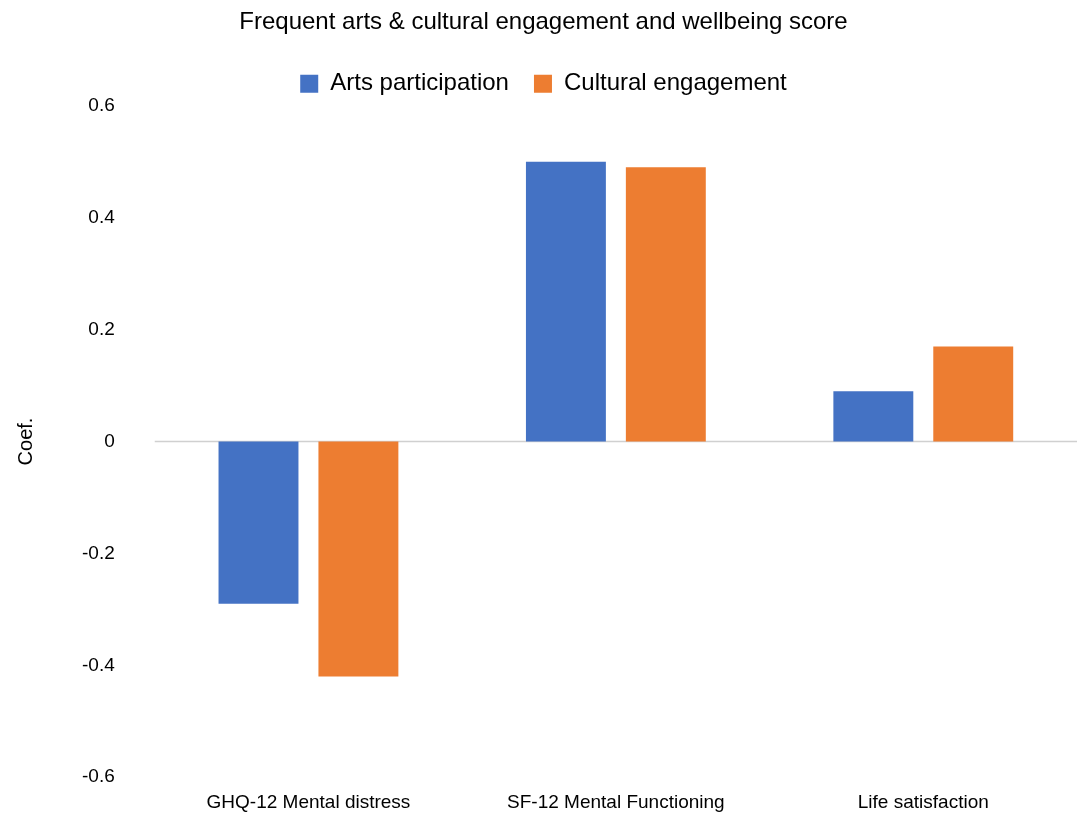 This screenshot has height=833, width=1087. I want to click on x-tick-label: Life satisfaction, so click(923, 801).